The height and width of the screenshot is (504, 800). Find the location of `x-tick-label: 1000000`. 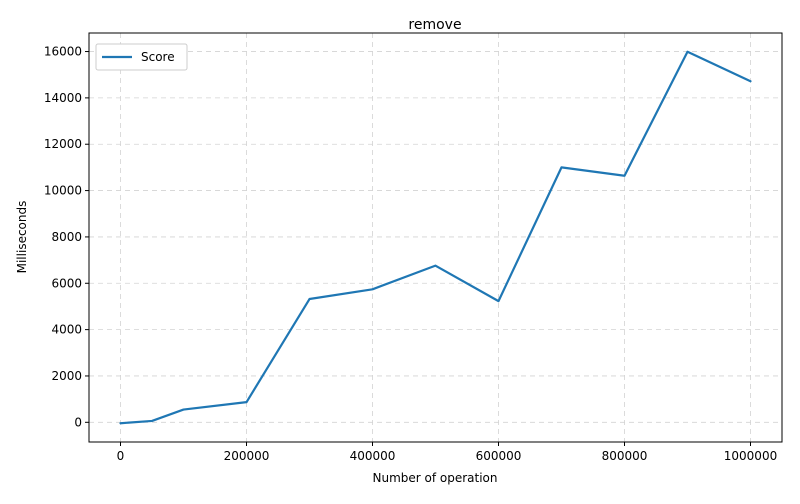

x-tick-label: 1000000 is located at coordinates (750, 456).